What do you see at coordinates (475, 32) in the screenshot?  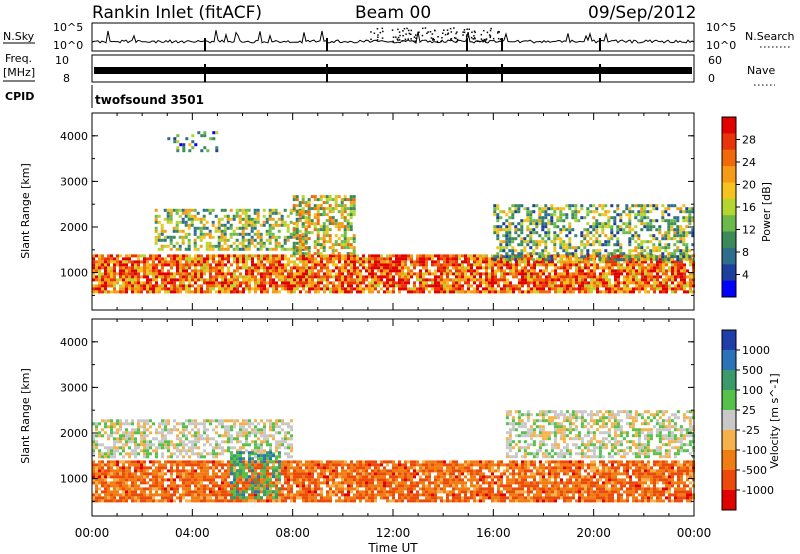 I see `nsearch-dot` at bounding box center [475, 32].